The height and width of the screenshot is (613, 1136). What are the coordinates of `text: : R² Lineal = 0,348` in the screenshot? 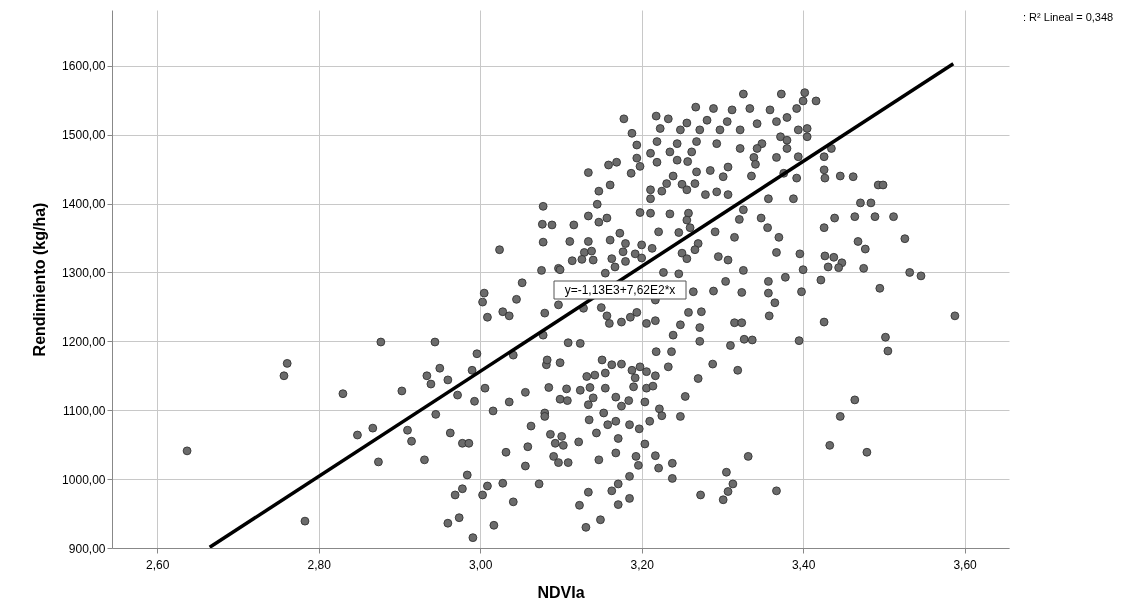 It's located at (1068, 17).